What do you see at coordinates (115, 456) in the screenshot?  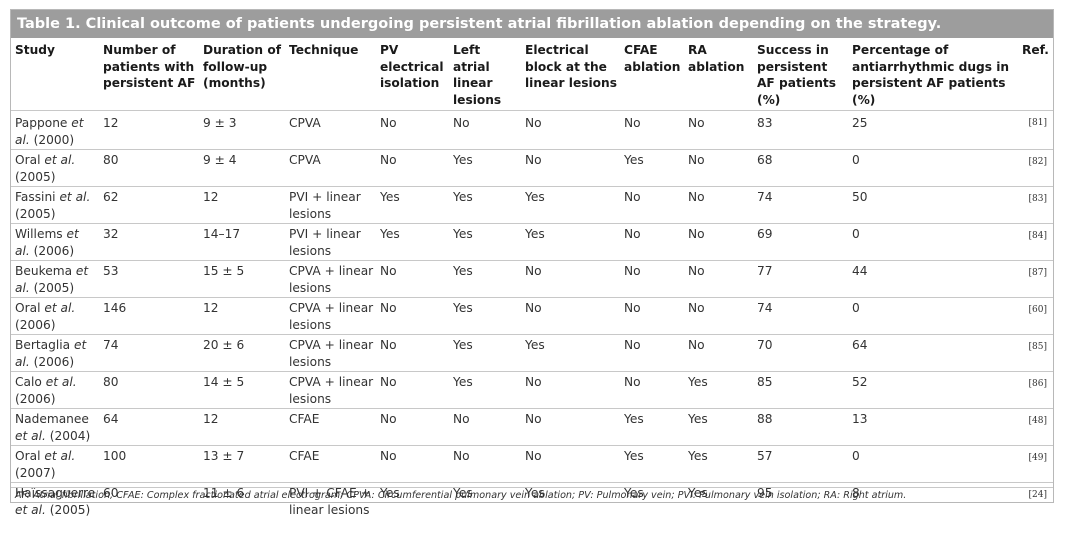 I see `cell-number: 100` at bounding box center [115, 456].